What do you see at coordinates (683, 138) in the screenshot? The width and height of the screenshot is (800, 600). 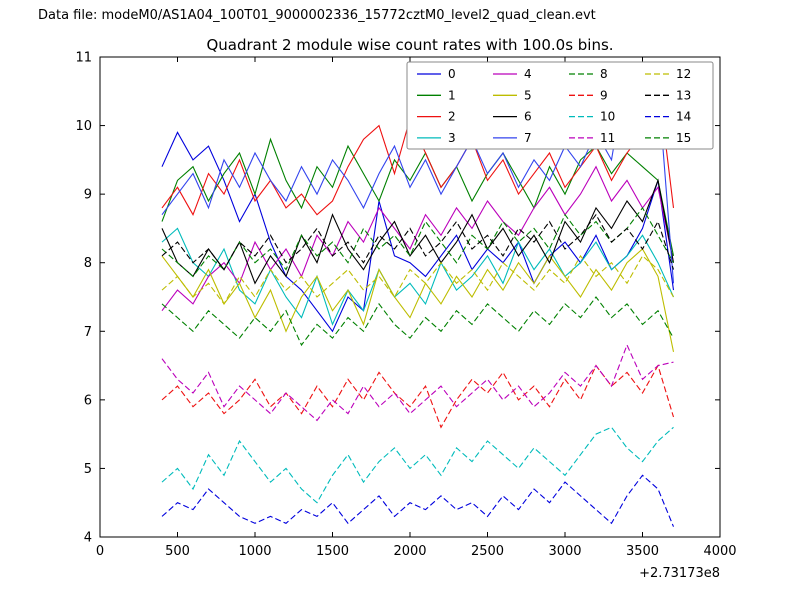 I see `legend-label-15: 15` at bounding box center [683, 138].